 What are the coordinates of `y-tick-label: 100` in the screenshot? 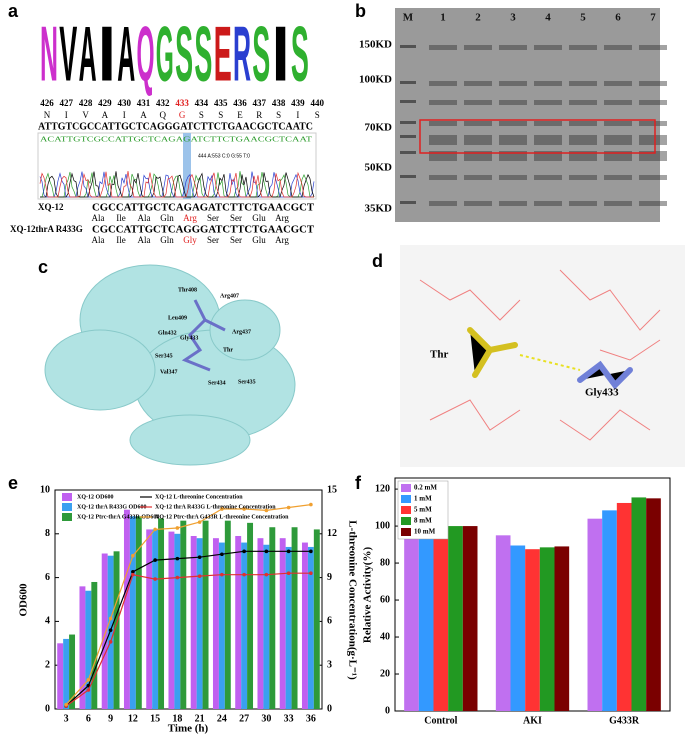 It's located at (382, 525).